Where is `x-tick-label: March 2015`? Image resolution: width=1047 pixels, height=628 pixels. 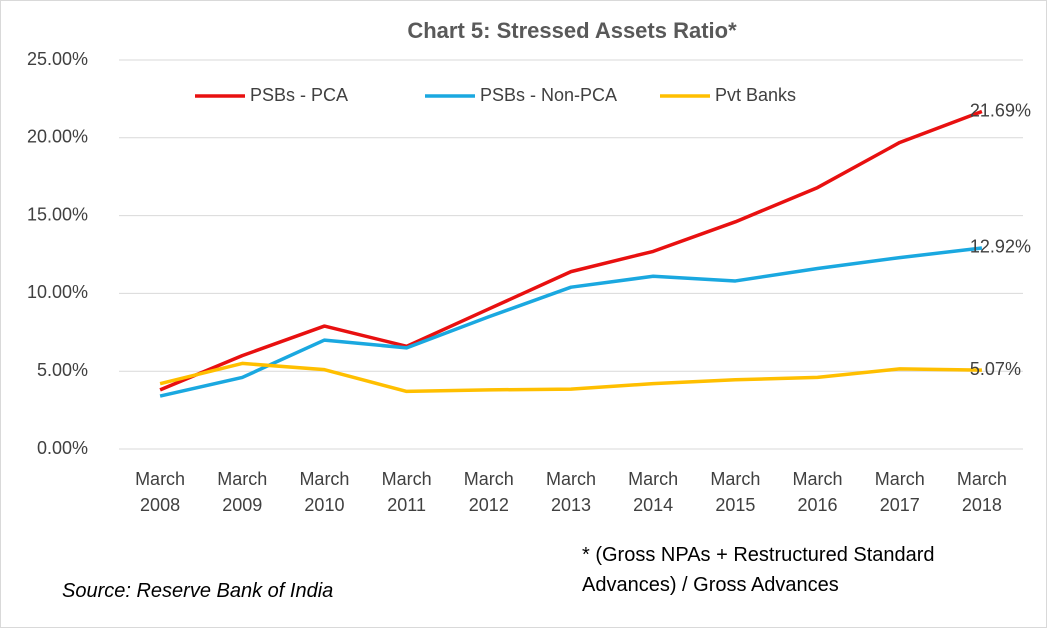
x-tick-label: March 2015 is located at coordinates (735, 492).